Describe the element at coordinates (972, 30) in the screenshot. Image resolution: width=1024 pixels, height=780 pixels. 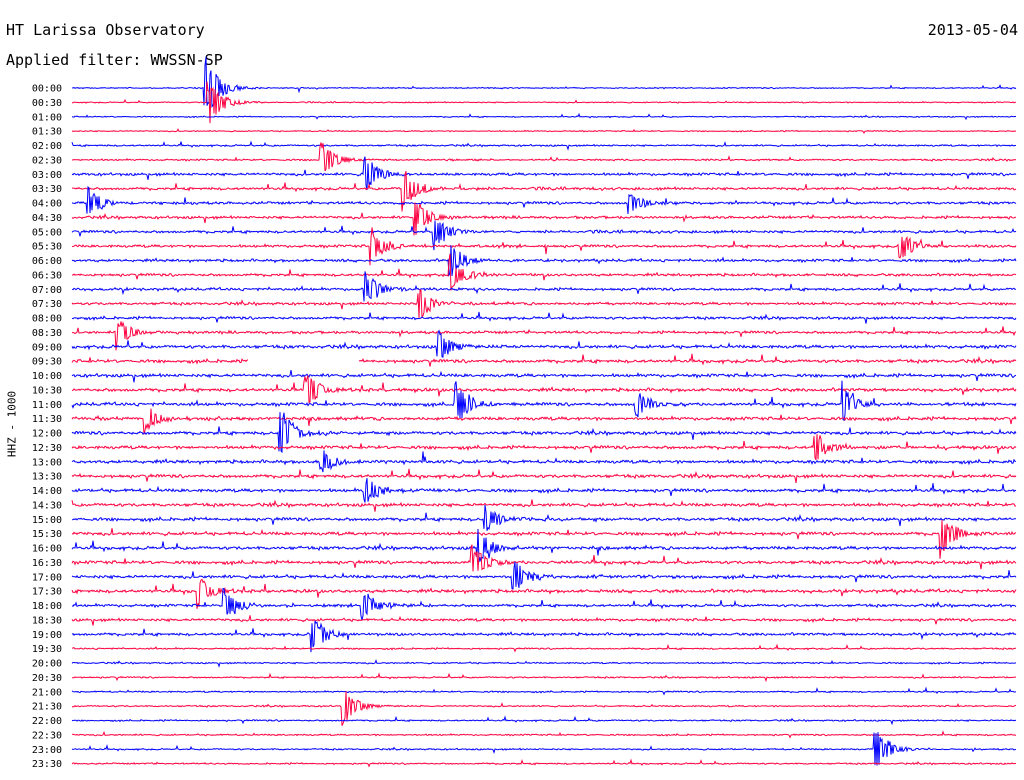
I see `record-date: 2013-05-04` at that location.